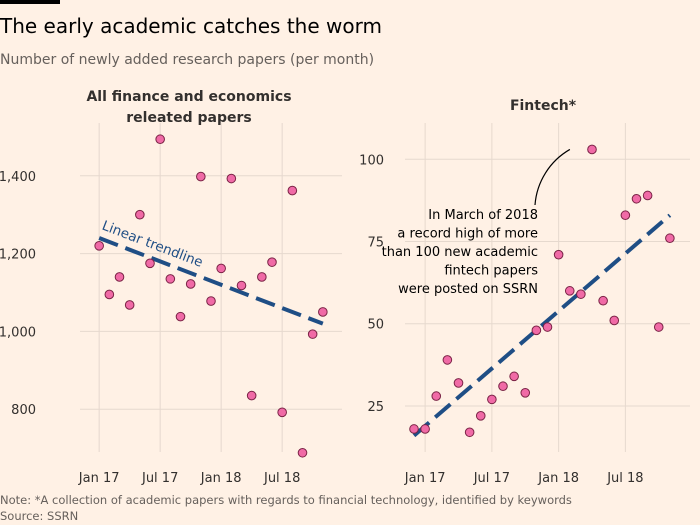  I want to click on y-tick-label: 800, so click(23, 410).